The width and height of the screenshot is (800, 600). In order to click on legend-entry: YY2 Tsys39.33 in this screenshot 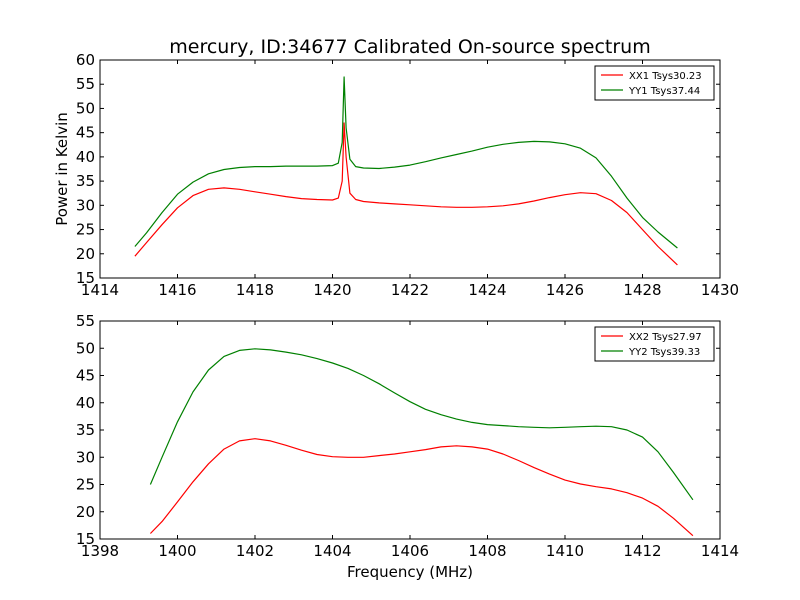, I will do `click(664, 352)`.